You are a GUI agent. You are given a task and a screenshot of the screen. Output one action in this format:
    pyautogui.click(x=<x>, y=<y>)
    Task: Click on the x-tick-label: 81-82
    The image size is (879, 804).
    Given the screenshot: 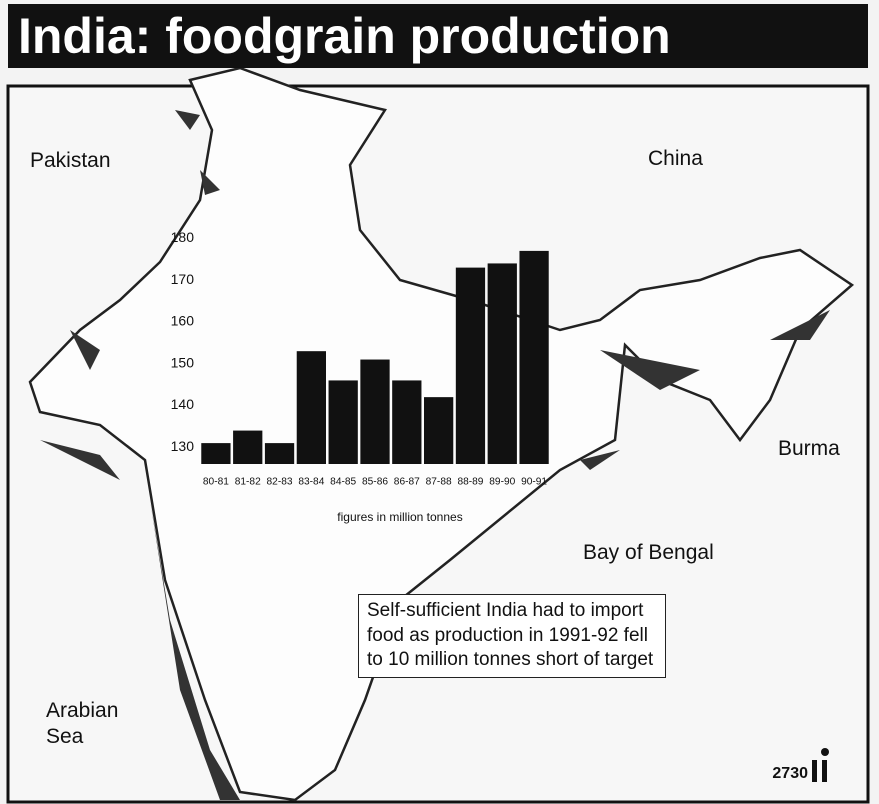 What is the action you would take?
    pyautogui.click(x=248, y=482)
    